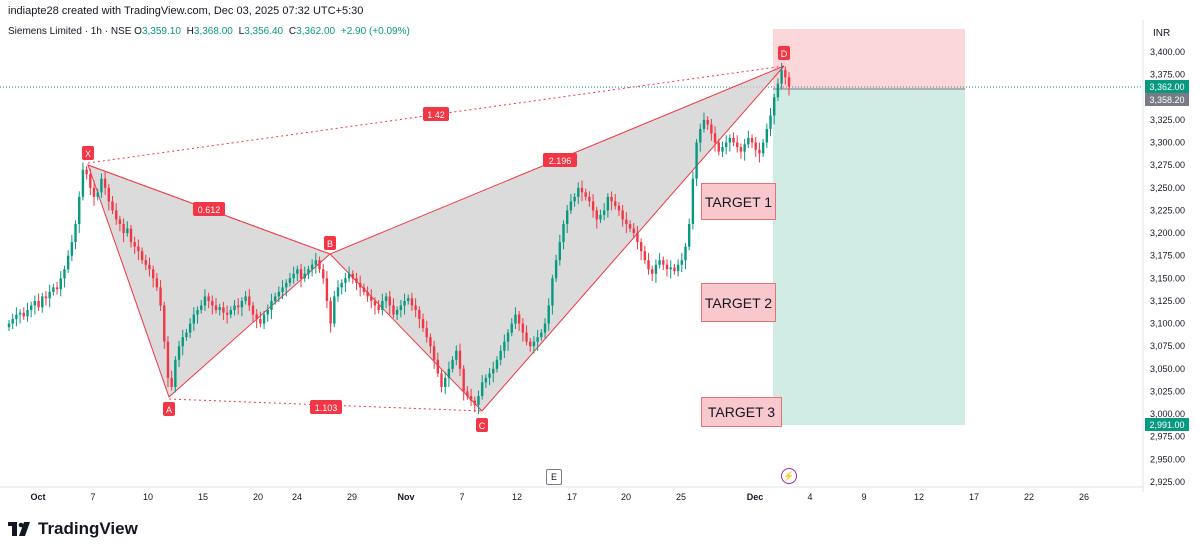 The width and height of the screenshot is (1200, 552). Describe the element at coordinates (1167, 52) in the screenshot. I see `y-tick-label: 3,400.00` at that location.